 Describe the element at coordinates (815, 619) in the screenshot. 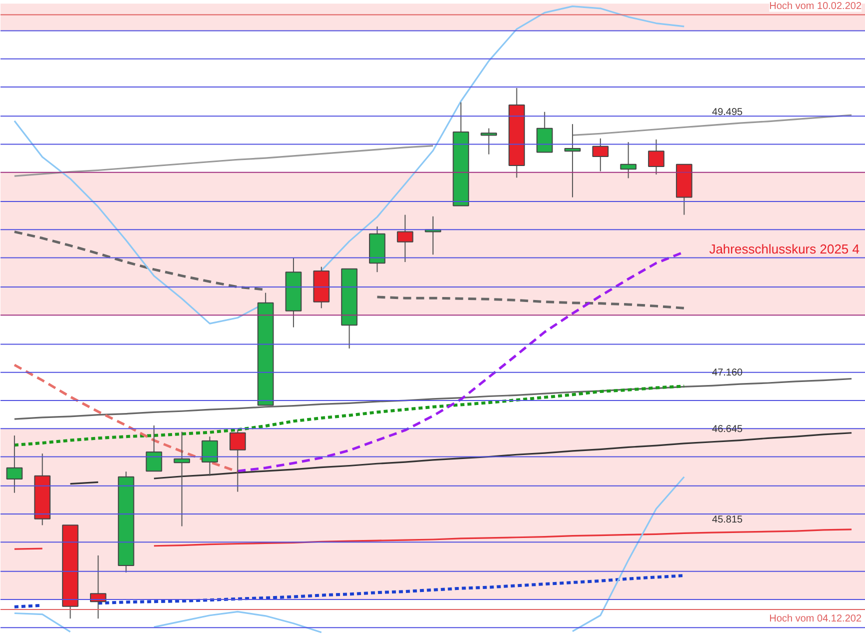

I see `ref-line-label: Hoch vom 04.12.202` at that location.